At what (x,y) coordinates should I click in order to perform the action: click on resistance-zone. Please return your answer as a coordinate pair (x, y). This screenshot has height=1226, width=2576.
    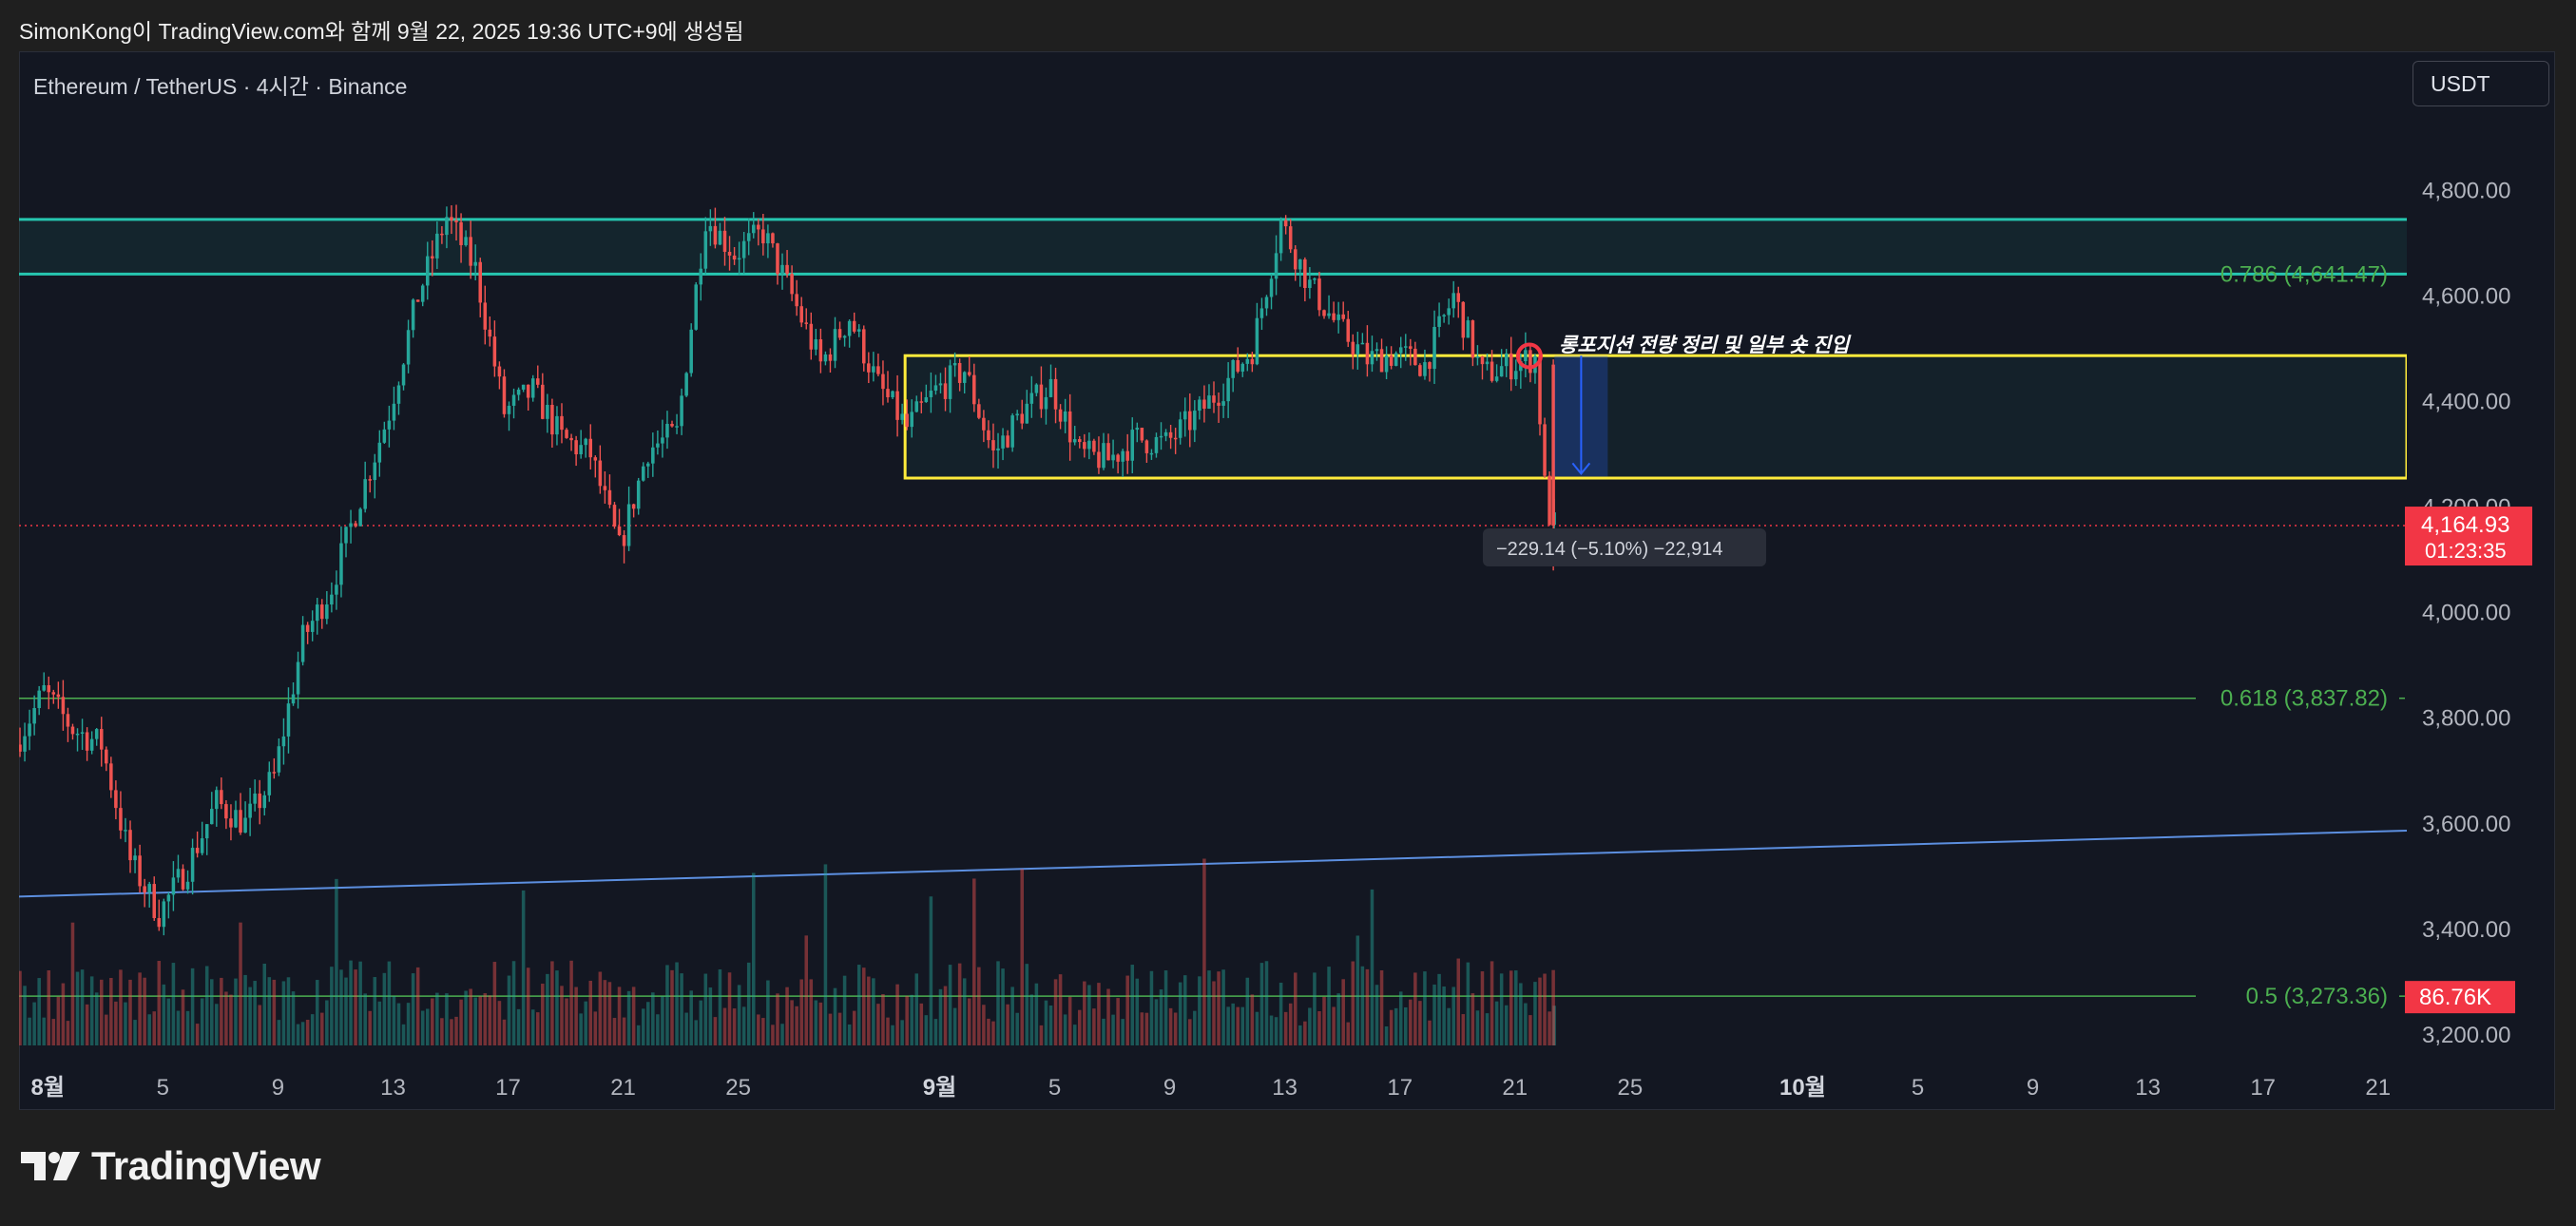
    Looking at the image, I should click on (1213, 247).